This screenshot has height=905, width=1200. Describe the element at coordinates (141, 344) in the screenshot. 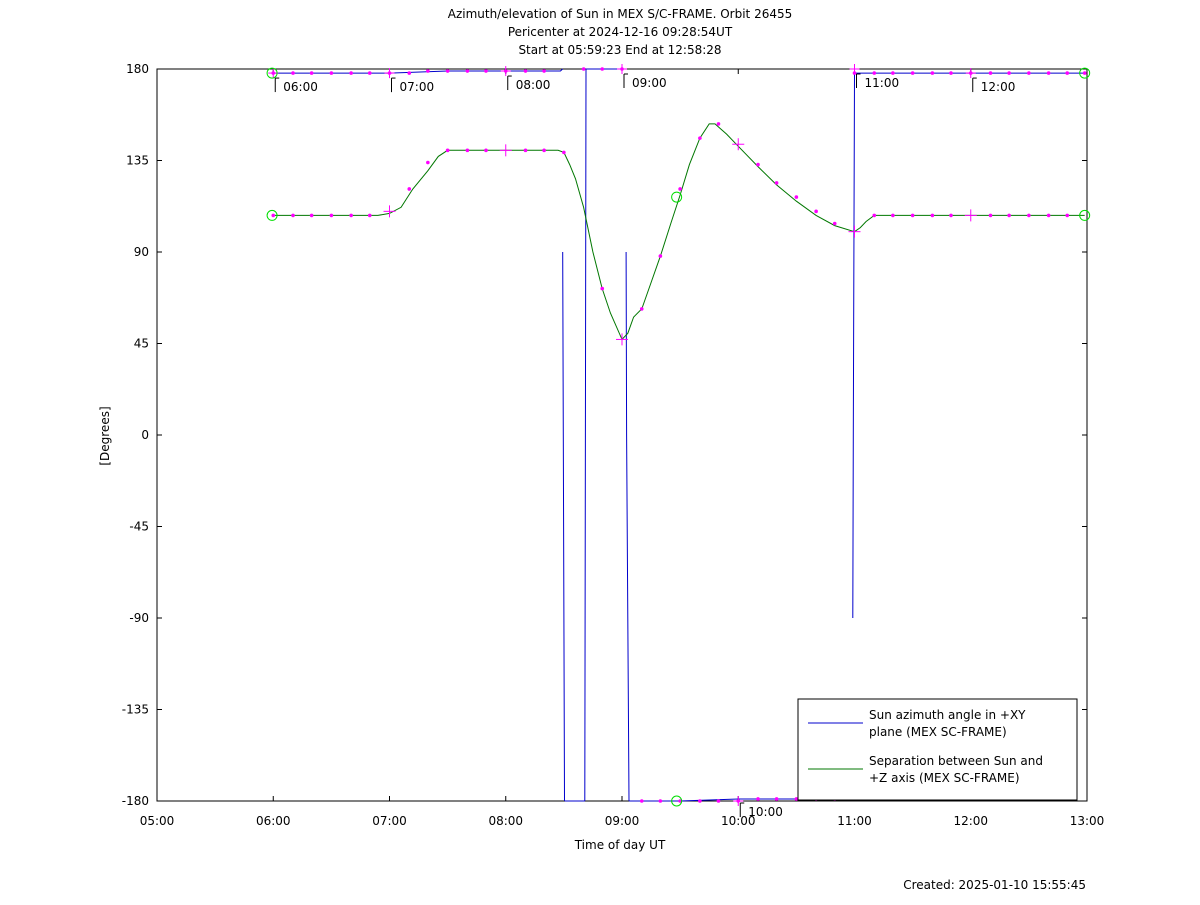

I see `y-tick-label: 45` at that location.